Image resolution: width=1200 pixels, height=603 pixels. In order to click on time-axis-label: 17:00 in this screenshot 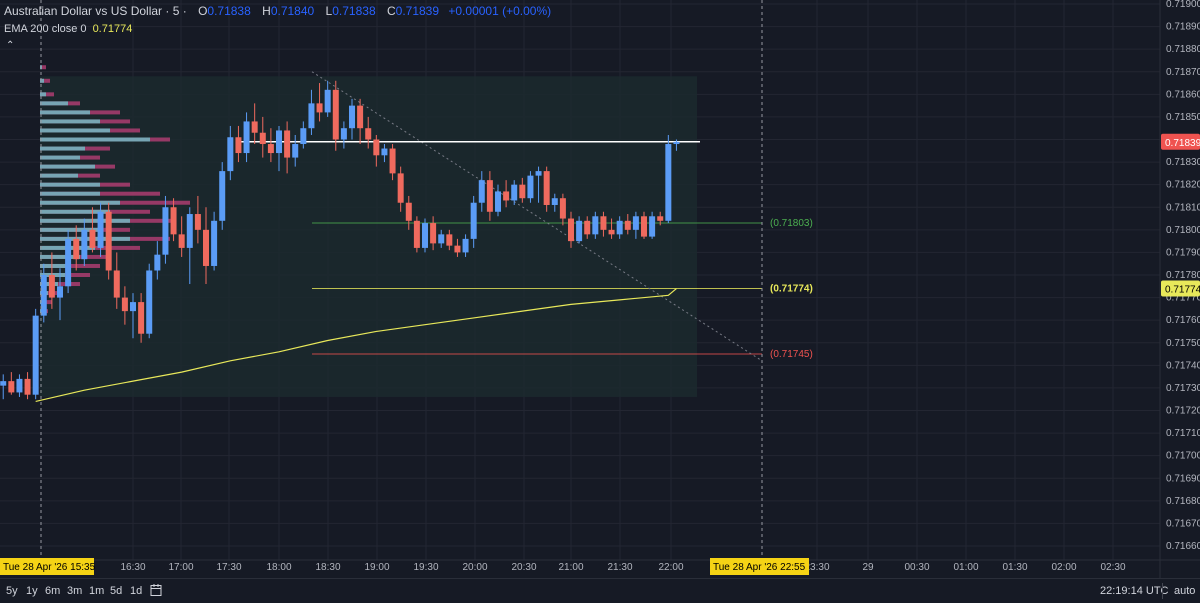, I will do `click(180, 567)`.